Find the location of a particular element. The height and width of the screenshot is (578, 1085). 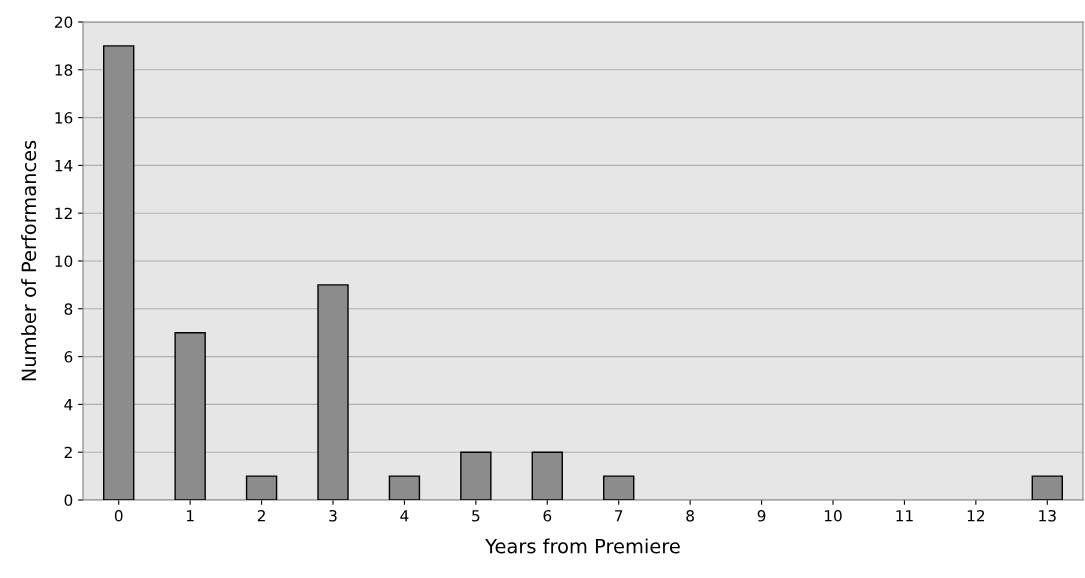

x-tick-label: 12 is located at coordinates (976, 515).